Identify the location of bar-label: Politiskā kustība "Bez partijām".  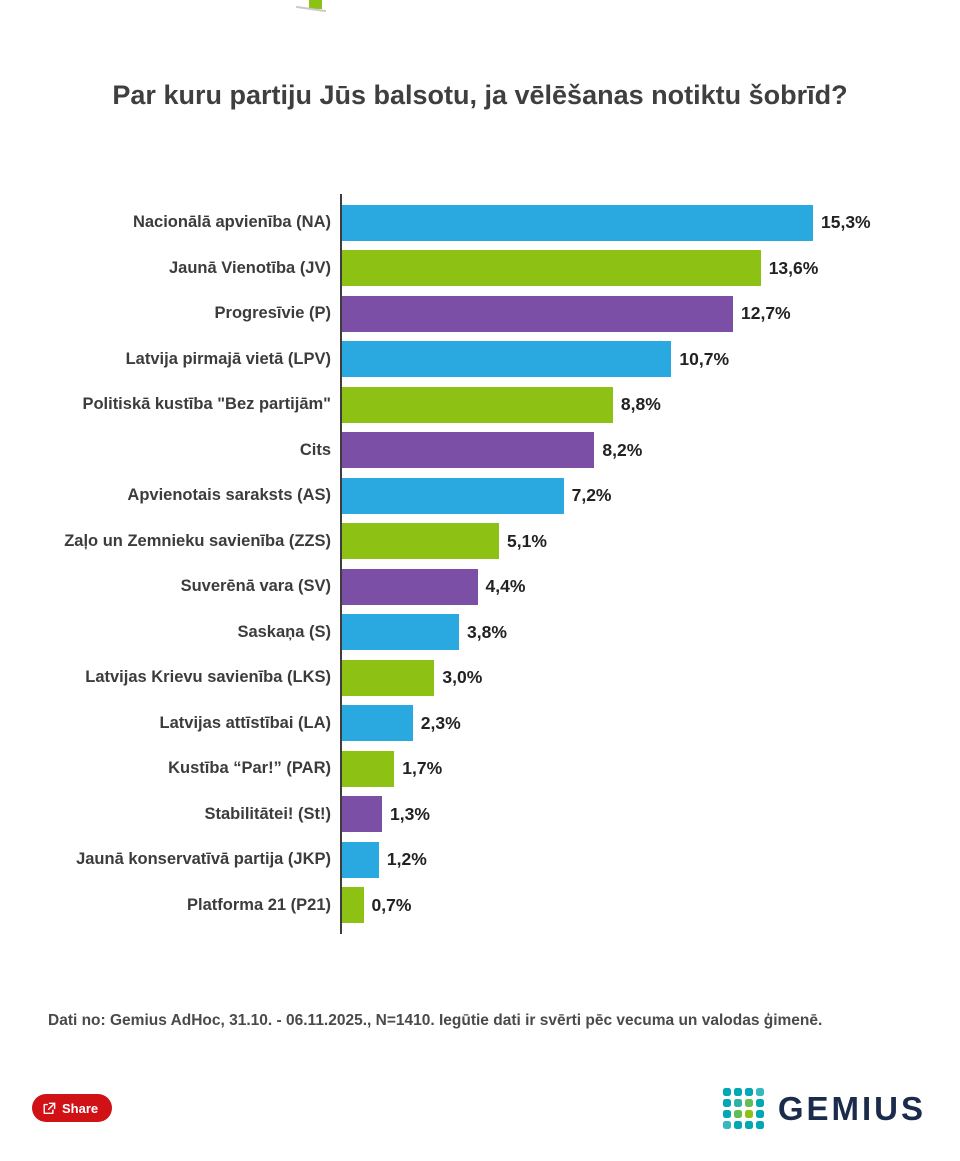
(206, 404).